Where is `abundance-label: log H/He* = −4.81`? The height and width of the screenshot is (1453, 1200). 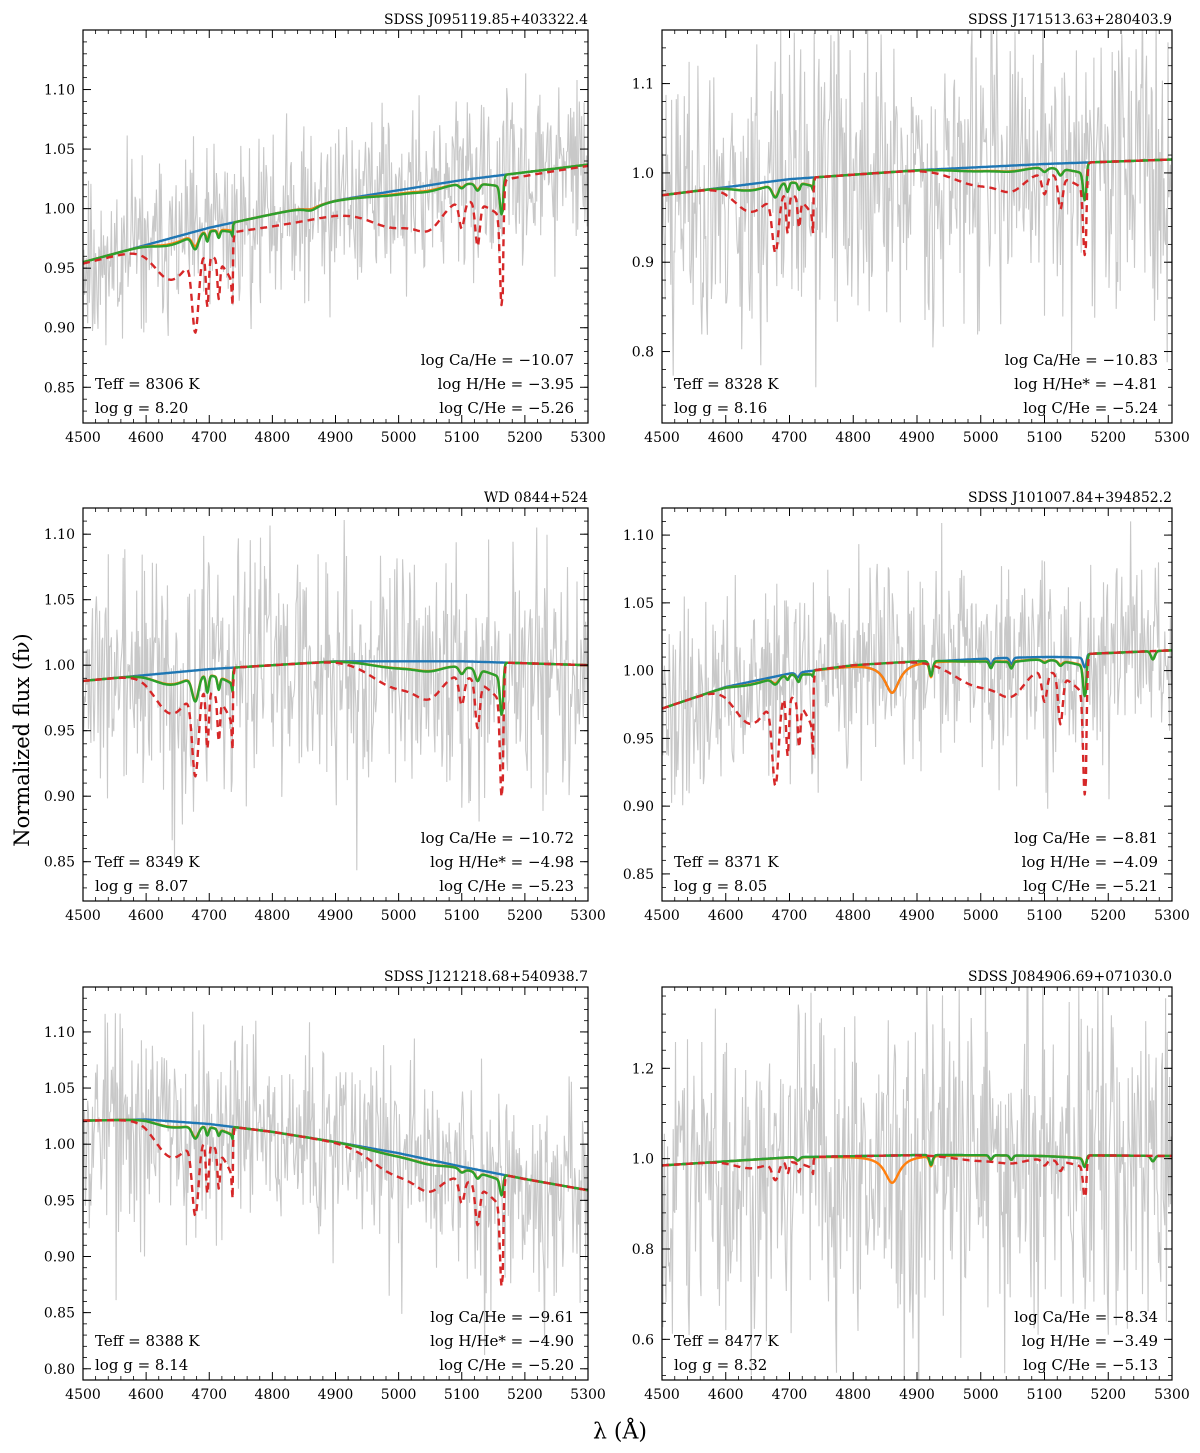
abundance-label: log H/He* = −4.81 is located at coordinates (1086, 384).